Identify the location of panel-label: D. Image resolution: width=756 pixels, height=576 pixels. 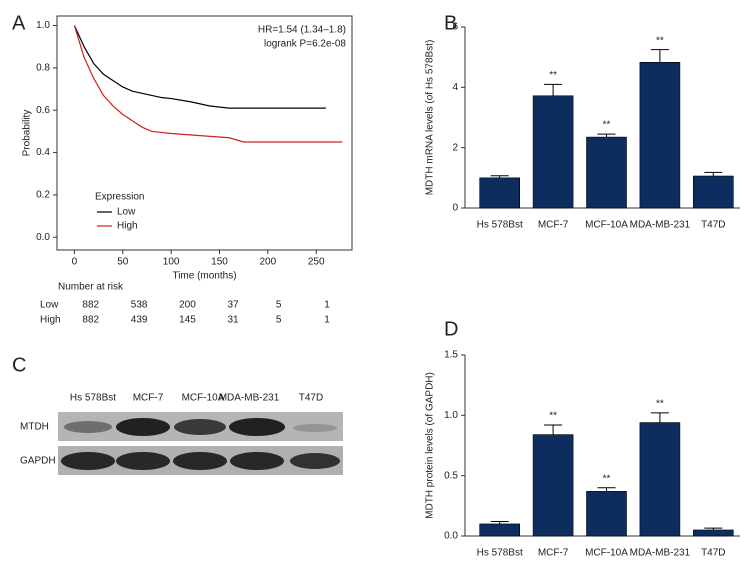
(451, 329).